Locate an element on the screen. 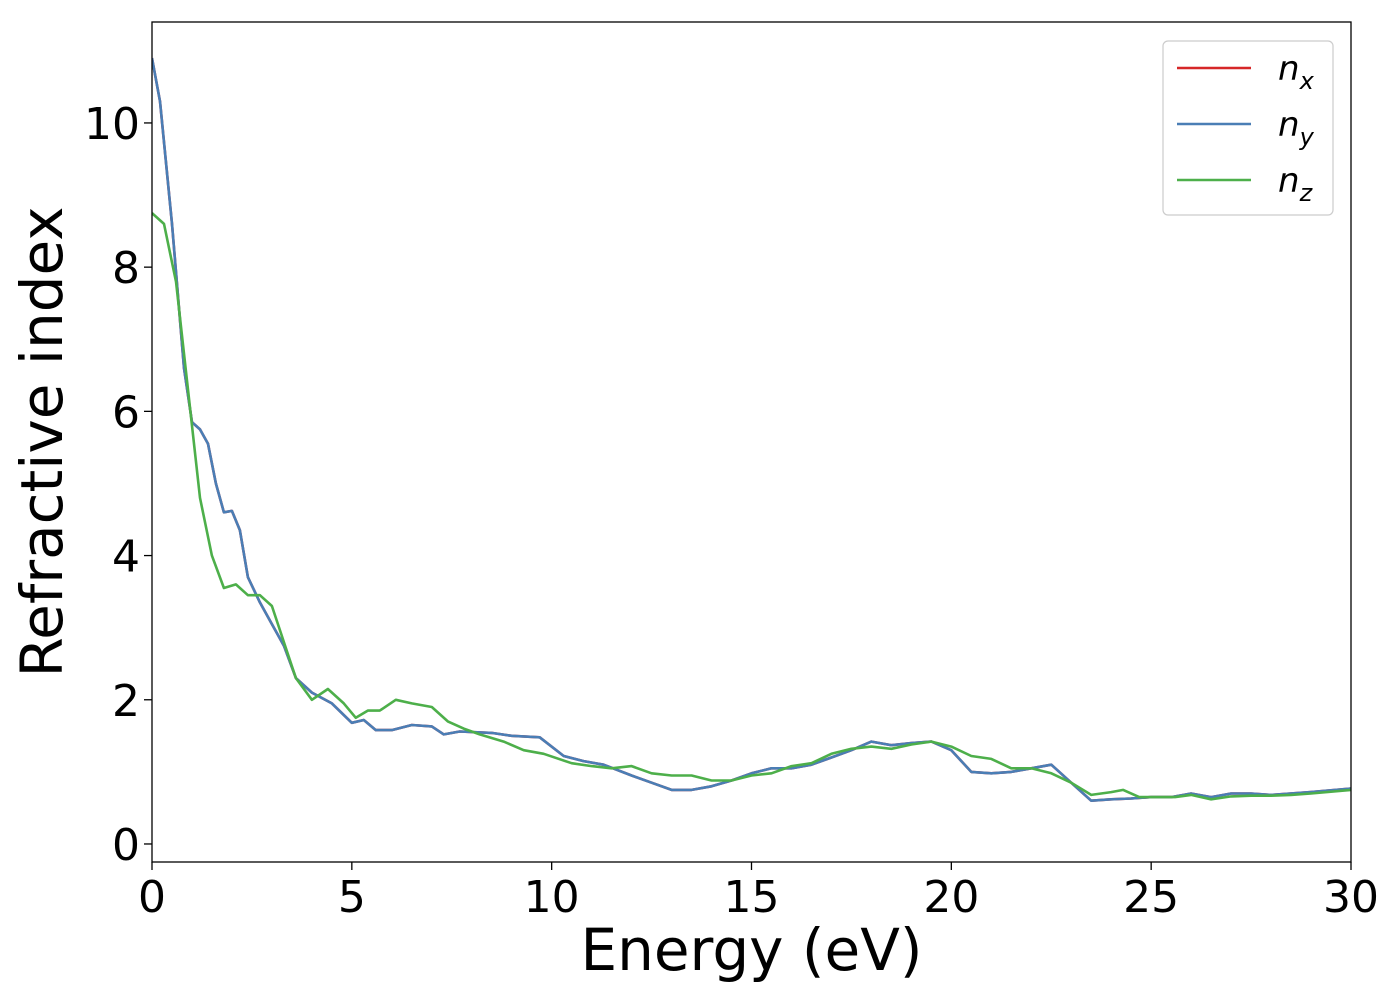 This screenshot has height=1000, width=1400. x-tick-label: 30 is located at coordinates (1351, 897).